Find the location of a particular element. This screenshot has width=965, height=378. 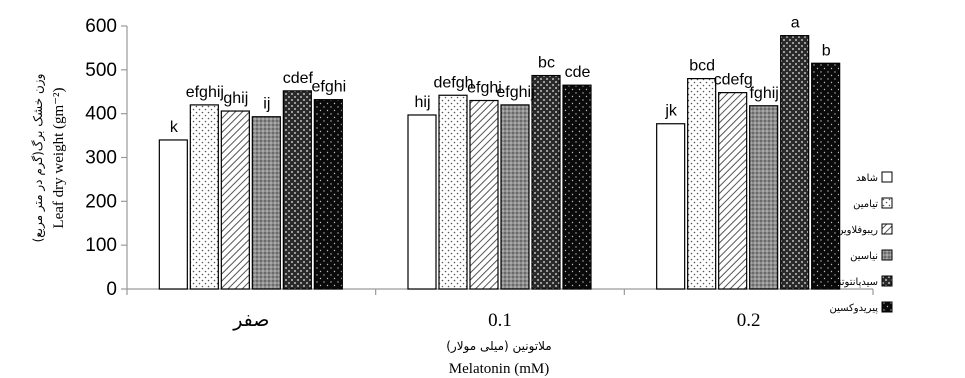

x-tick-label: صفر is located at coordinates (250, 320).